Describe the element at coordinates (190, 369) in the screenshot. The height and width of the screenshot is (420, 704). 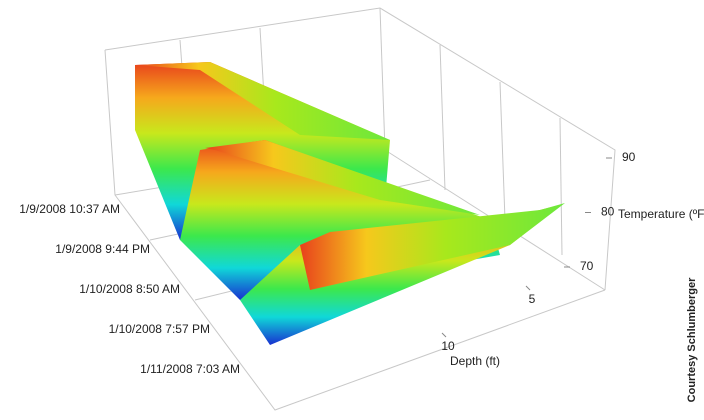
I see `time-tick-label: 1/11/2008 7:03 AM` at that location.